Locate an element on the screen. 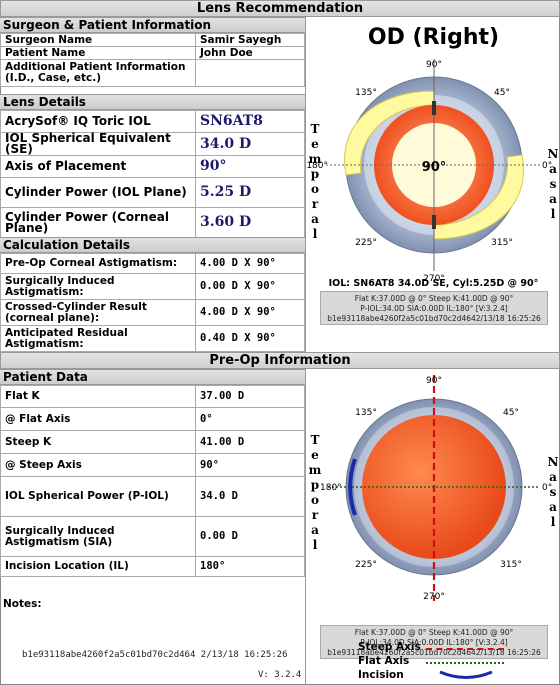  haptic-bottom is located at coordinates (478, 197).